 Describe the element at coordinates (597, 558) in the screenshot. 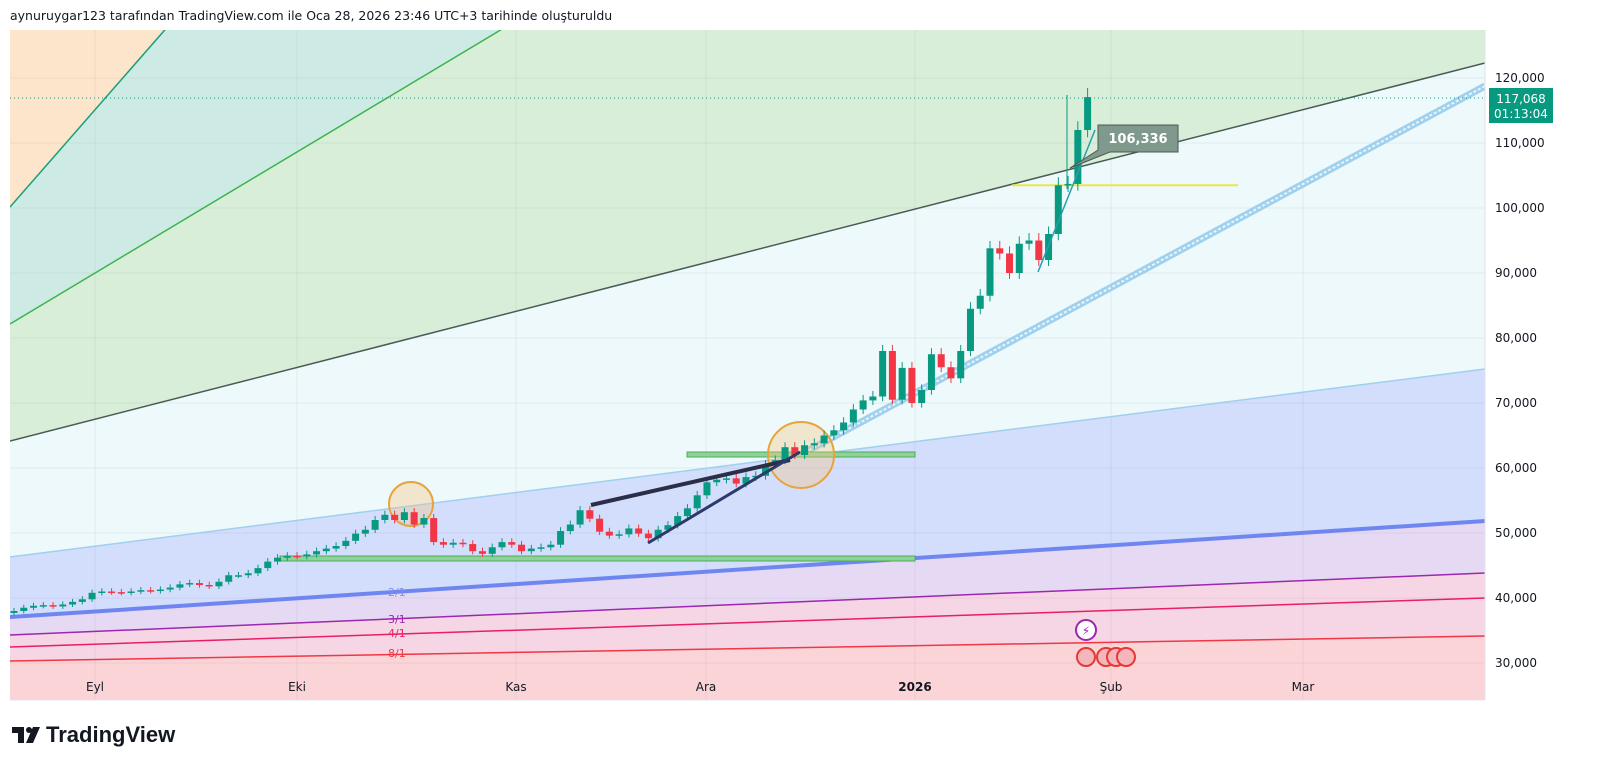

I see `support-zone` at that location.